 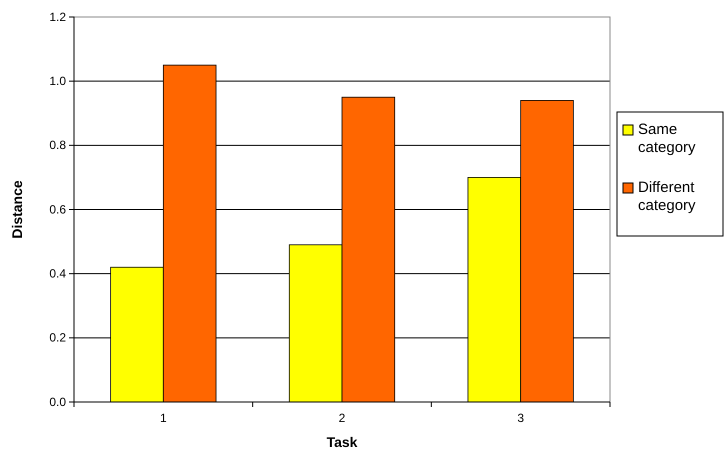 I want to click on y-tick-label: 0.6, so click(x=57, y=209).